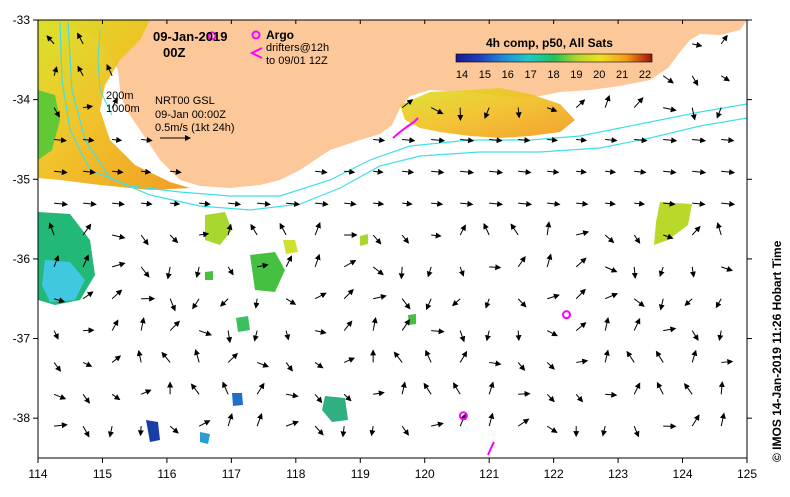 This screenshot has width=790, height=497. I want to click on sst-patch-small-west, so click(209, 275).